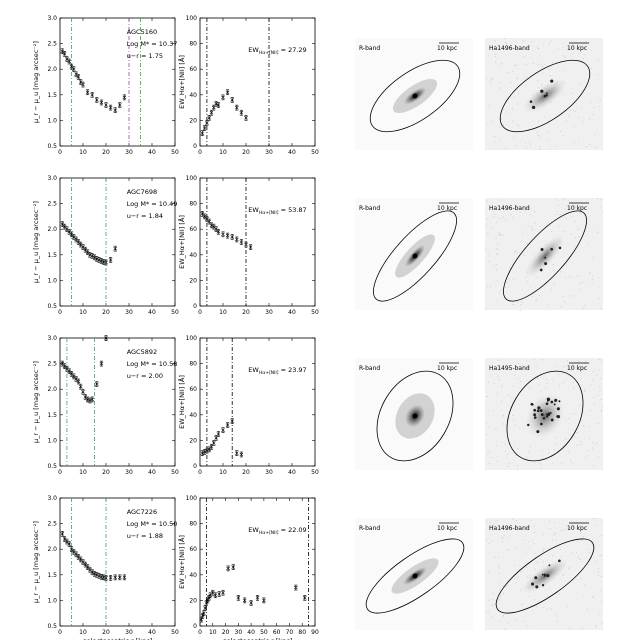  What do you see at coordinates (106, 152) in the screenshot?
I see `x-tick-label: 20` at bounding box center [106, 152].